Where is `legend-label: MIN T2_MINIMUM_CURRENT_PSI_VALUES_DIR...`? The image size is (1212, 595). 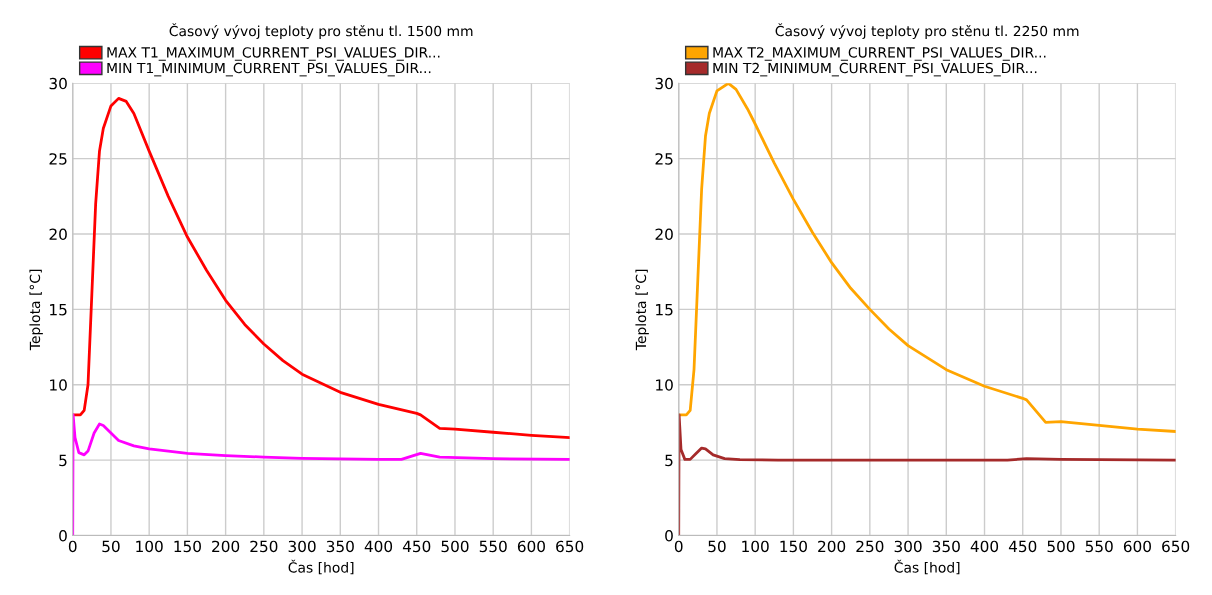 legend-label: MIN T2_MINIMUM_CURRENT_PSI_VALUES_DIR... is located at coordinates (875, 69).